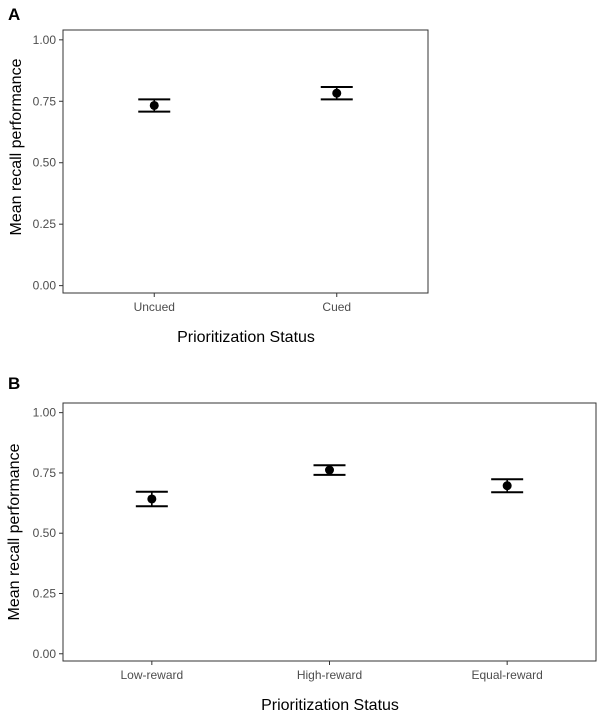 This screenshot has height=725, width=602. I want to click on panel-b-y-tick-label: 0.25, so click(45, 593).